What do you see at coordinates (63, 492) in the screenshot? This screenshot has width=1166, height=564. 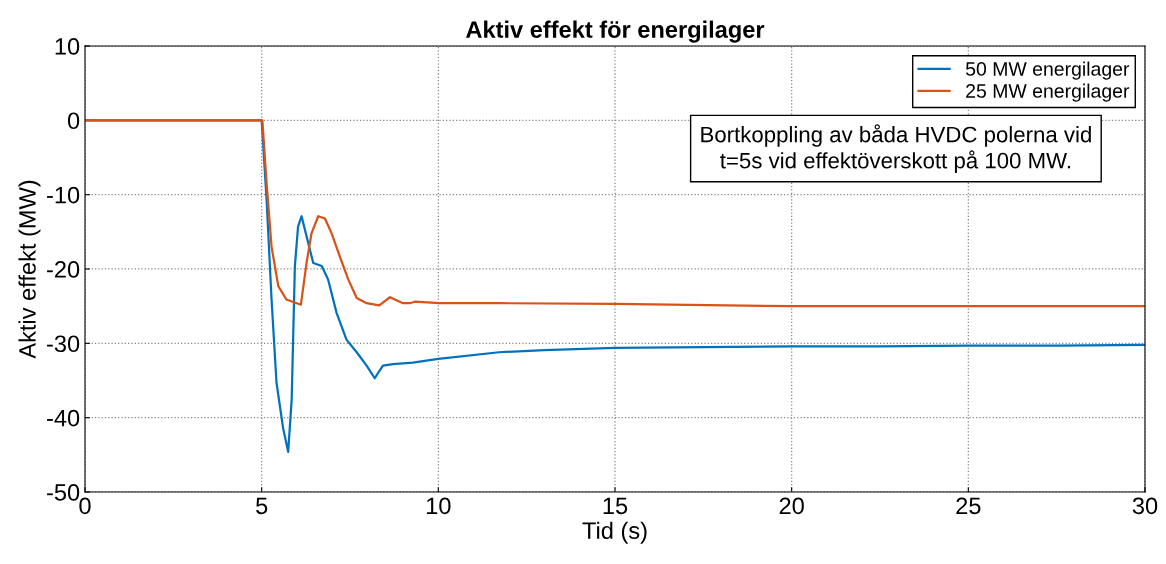 I see `y-tick-label: -50` at bounding box center [63, 492].